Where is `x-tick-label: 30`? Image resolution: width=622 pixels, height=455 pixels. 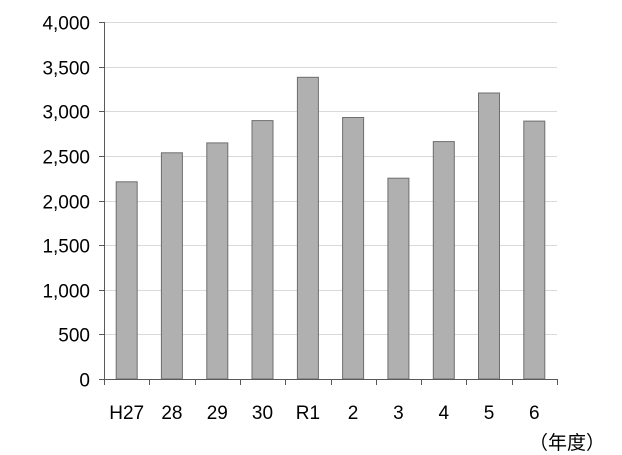
x-tick-label: 30 is located at coordinates (262, 413).